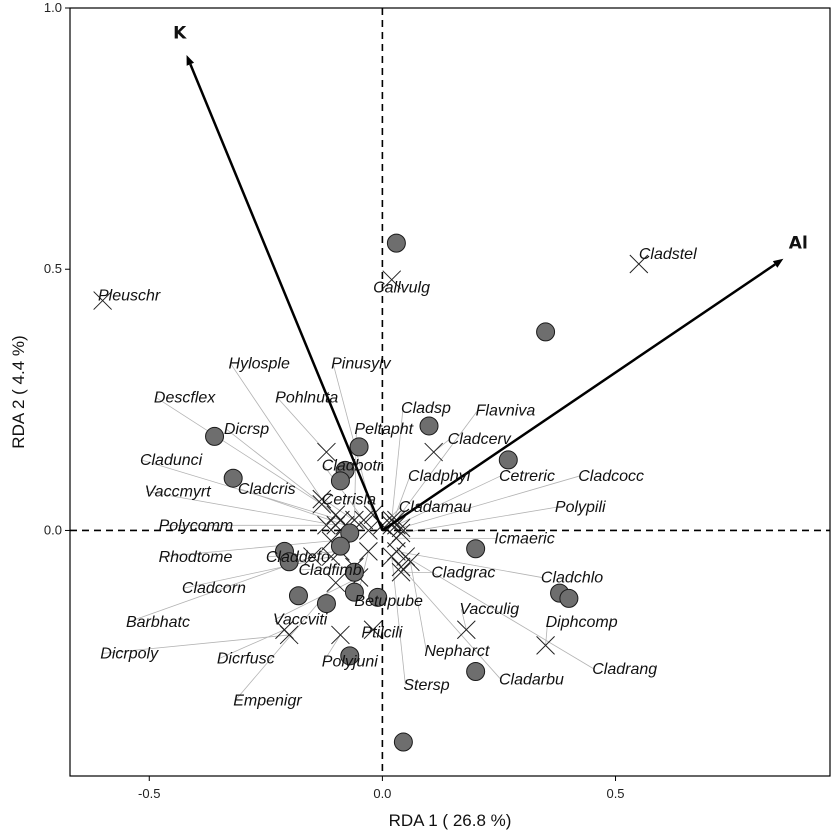  Describe the element at coordinates (383, 429) in the screenshot. I see `species-label-peltapht: Peltapht` at that location.